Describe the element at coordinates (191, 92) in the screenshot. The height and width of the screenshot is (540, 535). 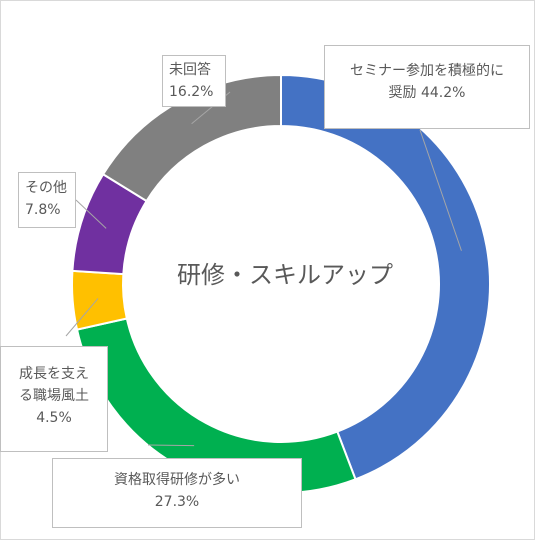
I see `label-value: 16.2%` at that location.